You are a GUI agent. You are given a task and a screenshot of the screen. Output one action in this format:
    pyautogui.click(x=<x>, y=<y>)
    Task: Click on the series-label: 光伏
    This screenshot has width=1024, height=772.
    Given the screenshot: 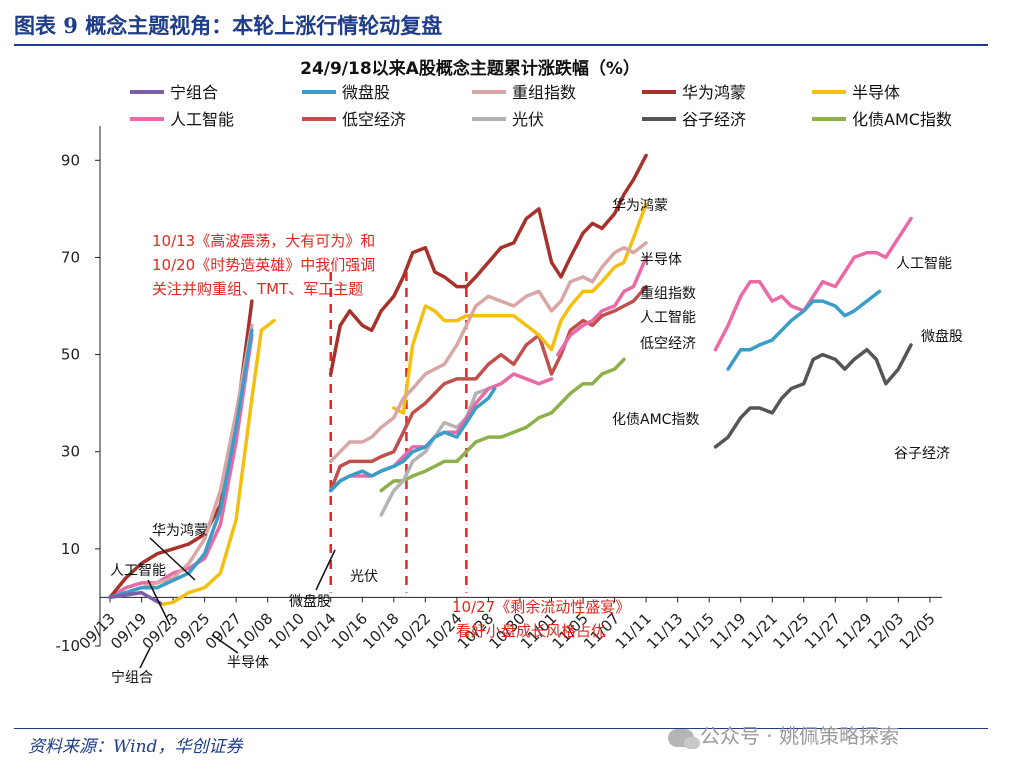 What is the action you would take?
    pyautogui.click(x=364, y=577)
    